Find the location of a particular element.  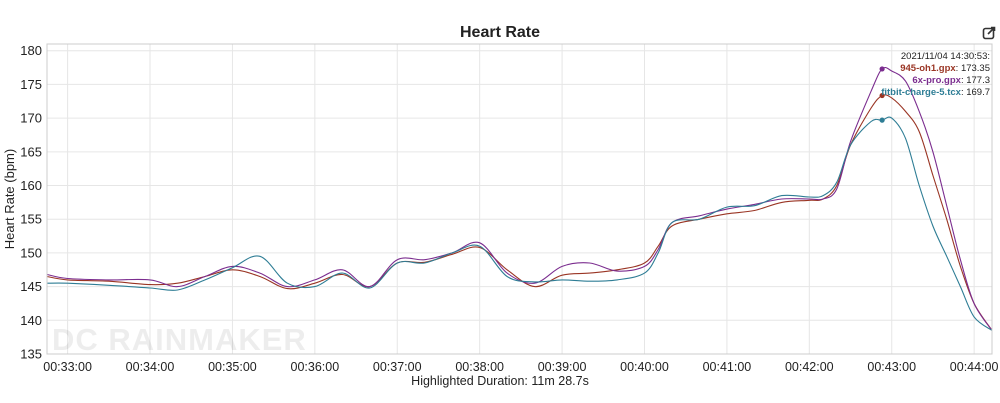

x-tick-label: 00:33:00 is located at coordinates (67, 367).